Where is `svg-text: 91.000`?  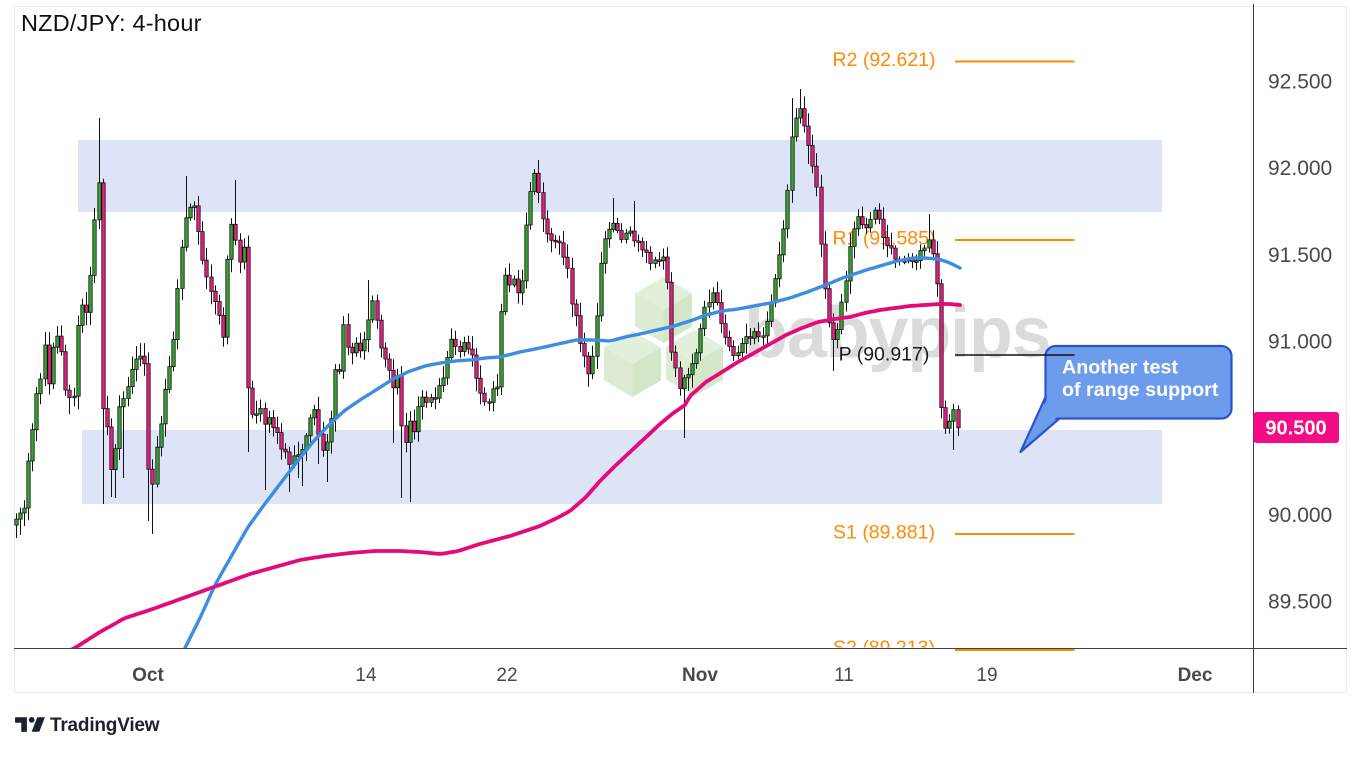 svg-text: 91.000 is located at coordinates (1300, 342).